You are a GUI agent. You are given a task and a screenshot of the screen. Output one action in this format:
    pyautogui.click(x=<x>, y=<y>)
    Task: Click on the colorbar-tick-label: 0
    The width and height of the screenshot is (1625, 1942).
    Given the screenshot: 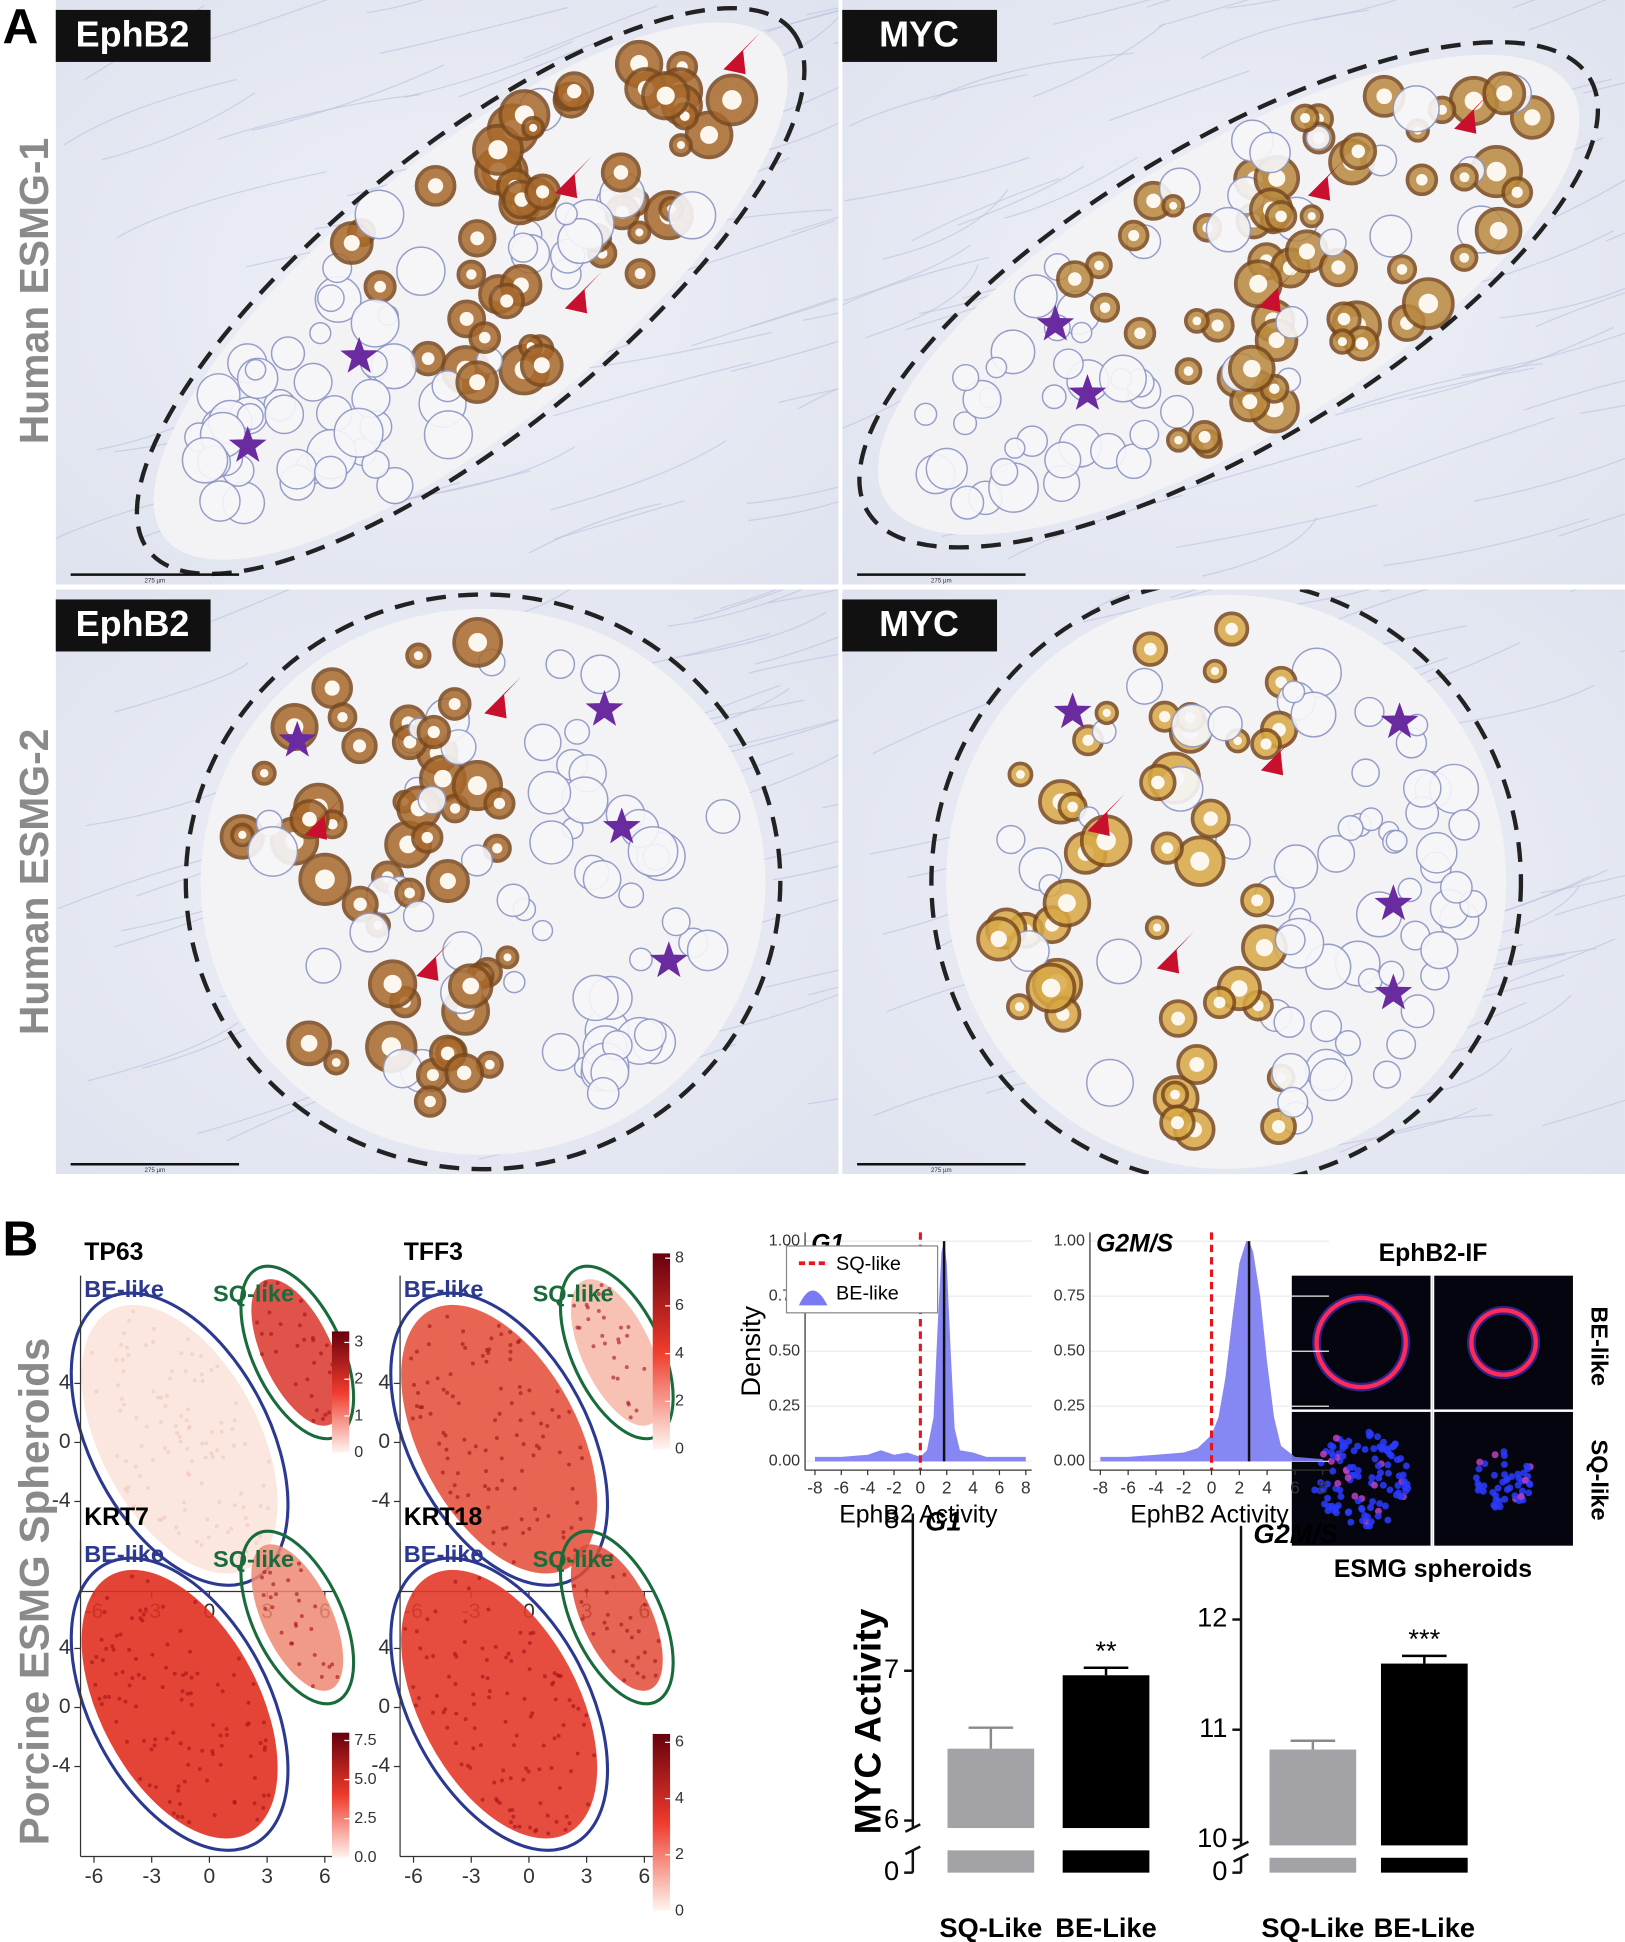 What is the action you would take?
    pyautogui.click(x=358, y=1452)
    